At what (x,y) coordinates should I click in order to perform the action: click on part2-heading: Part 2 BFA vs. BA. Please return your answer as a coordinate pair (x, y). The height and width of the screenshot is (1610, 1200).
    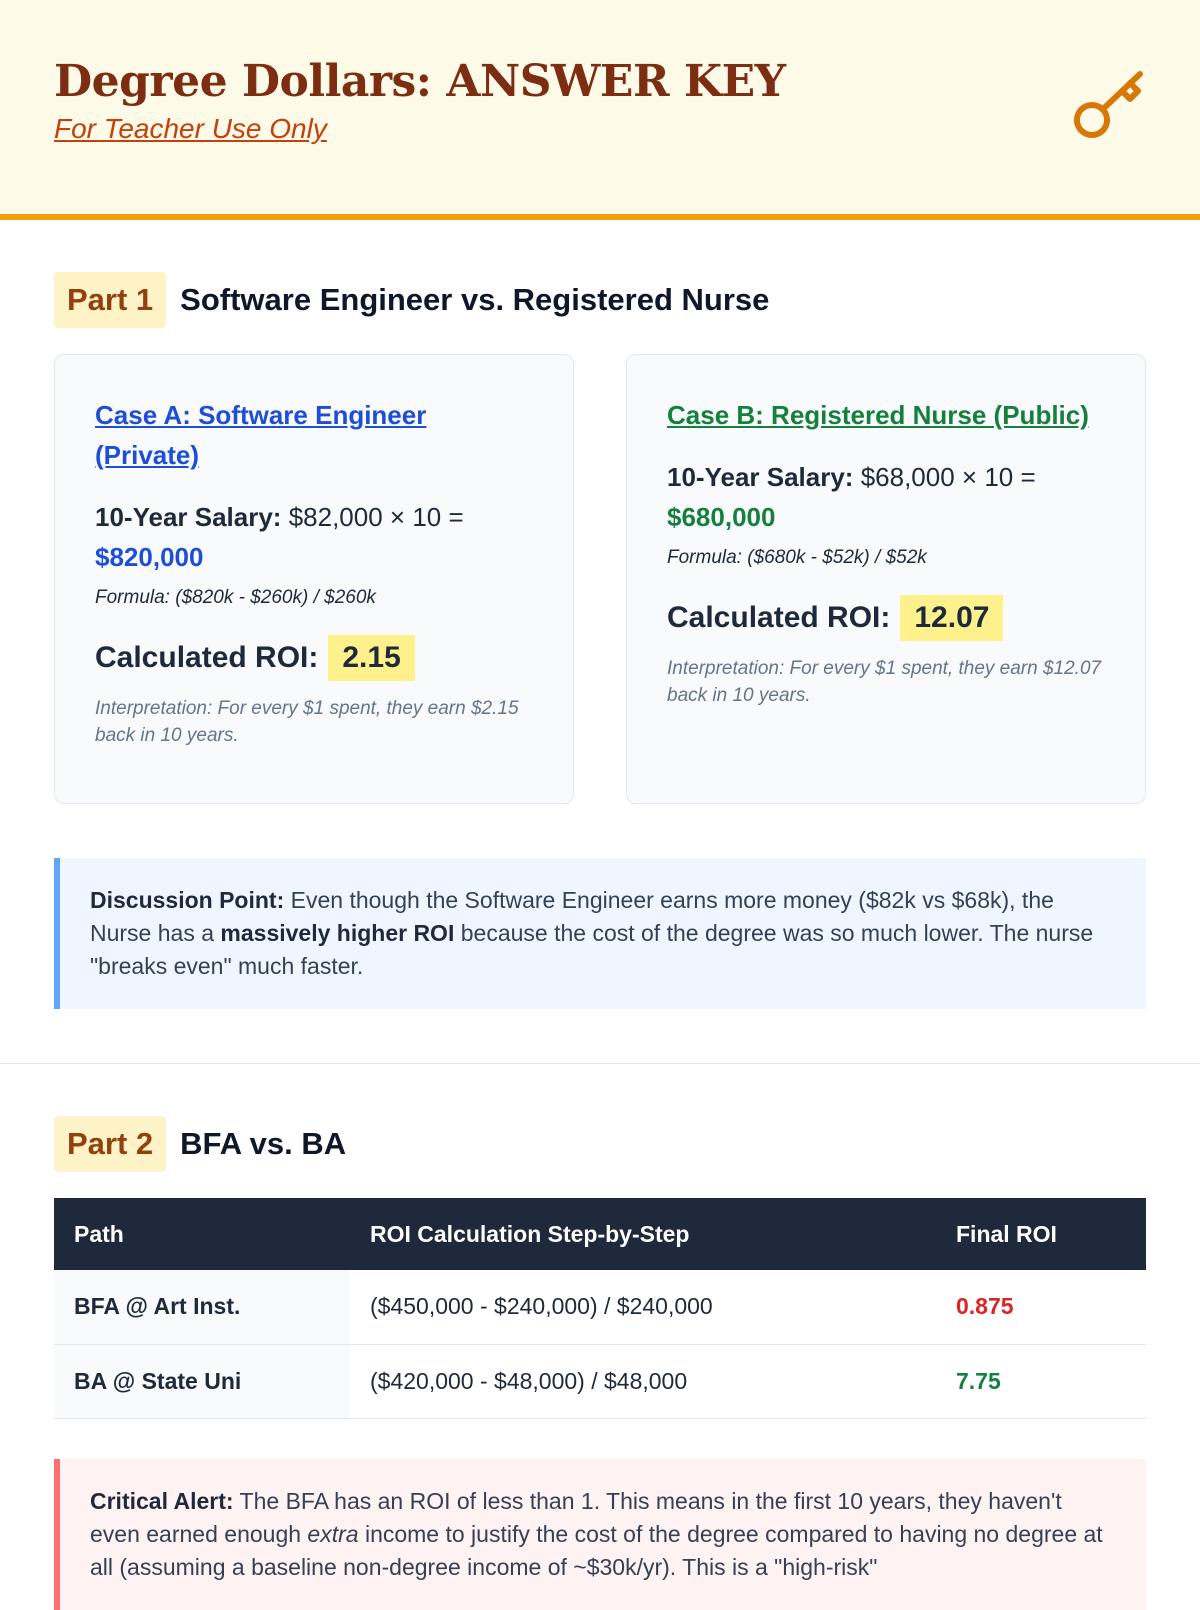
    Looking at the image, I should click on (600, 1144).